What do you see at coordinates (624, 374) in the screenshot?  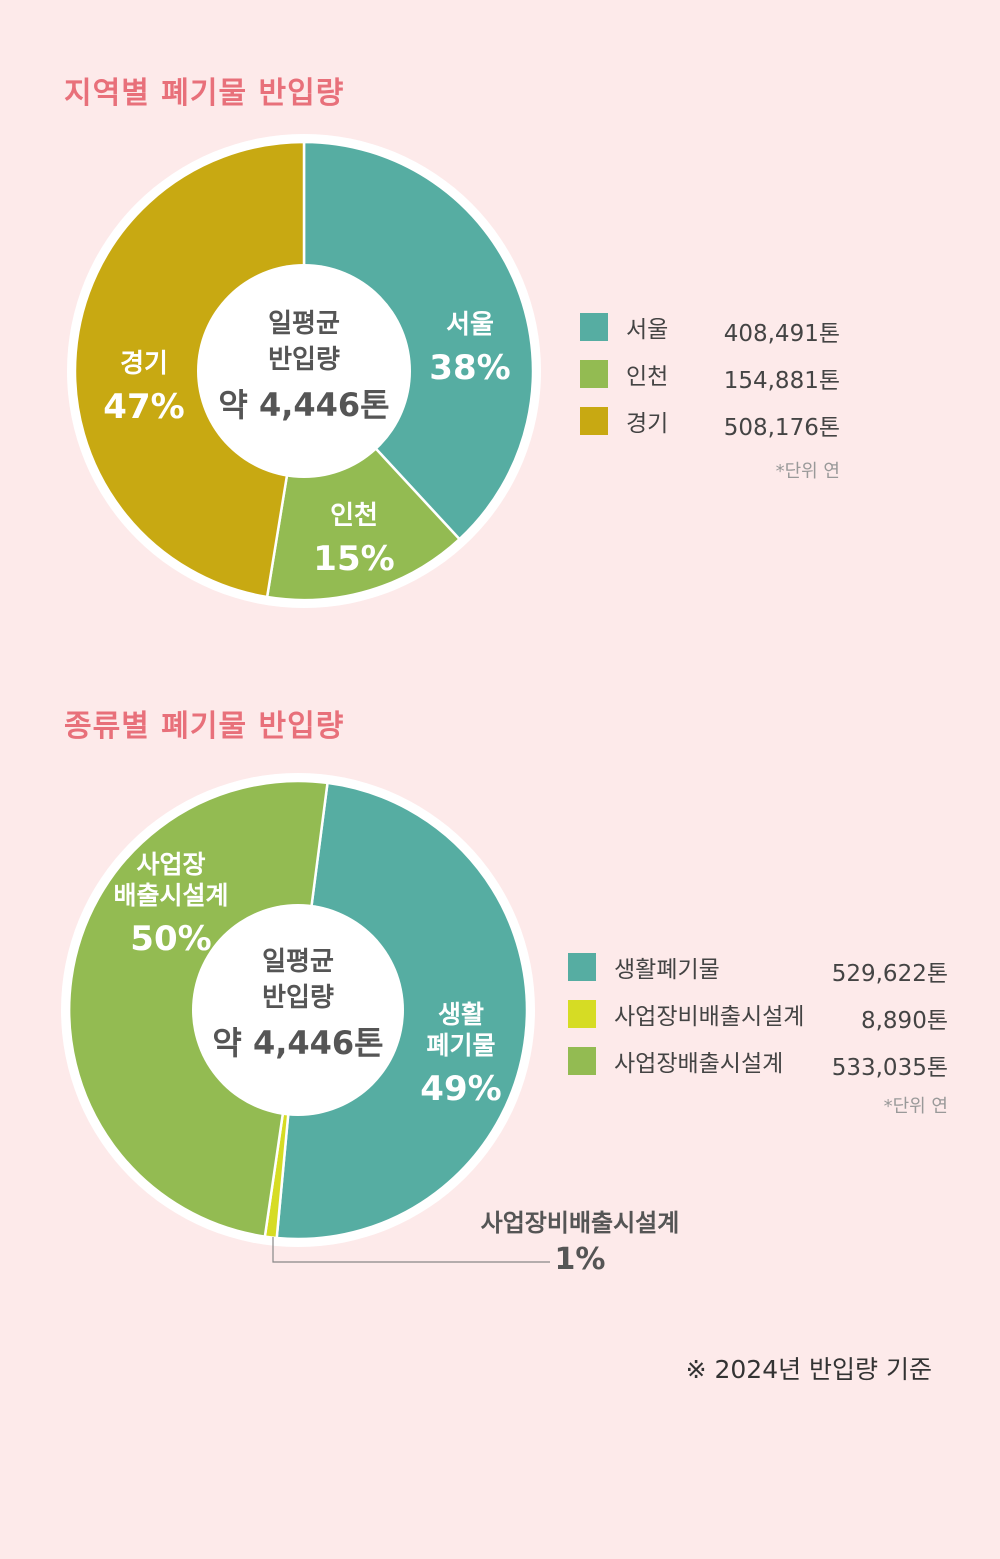 I see `legend-item: 인천` at bounding box center [624, 374].